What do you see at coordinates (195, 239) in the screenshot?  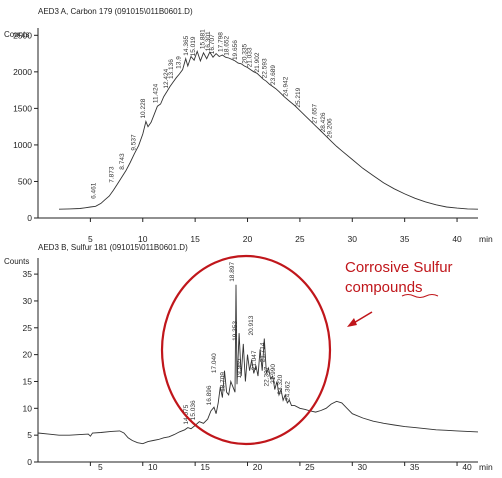 I see `carbon-x-tick-label: 15` at bounding box center [195, 239].